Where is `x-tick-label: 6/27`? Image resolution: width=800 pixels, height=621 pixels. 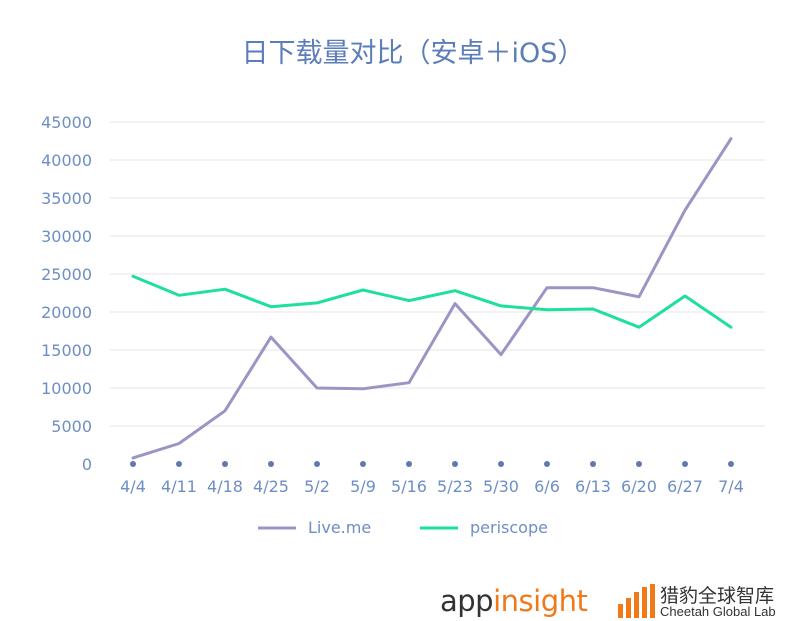 x-tick-label: 6/27 is located at coordinates (685, 486).